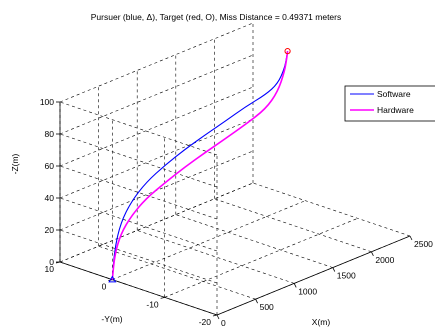  Describe the element at coordinates (321, 322) in the screenshot. I see `x-axis-label: X(m)` at that location.